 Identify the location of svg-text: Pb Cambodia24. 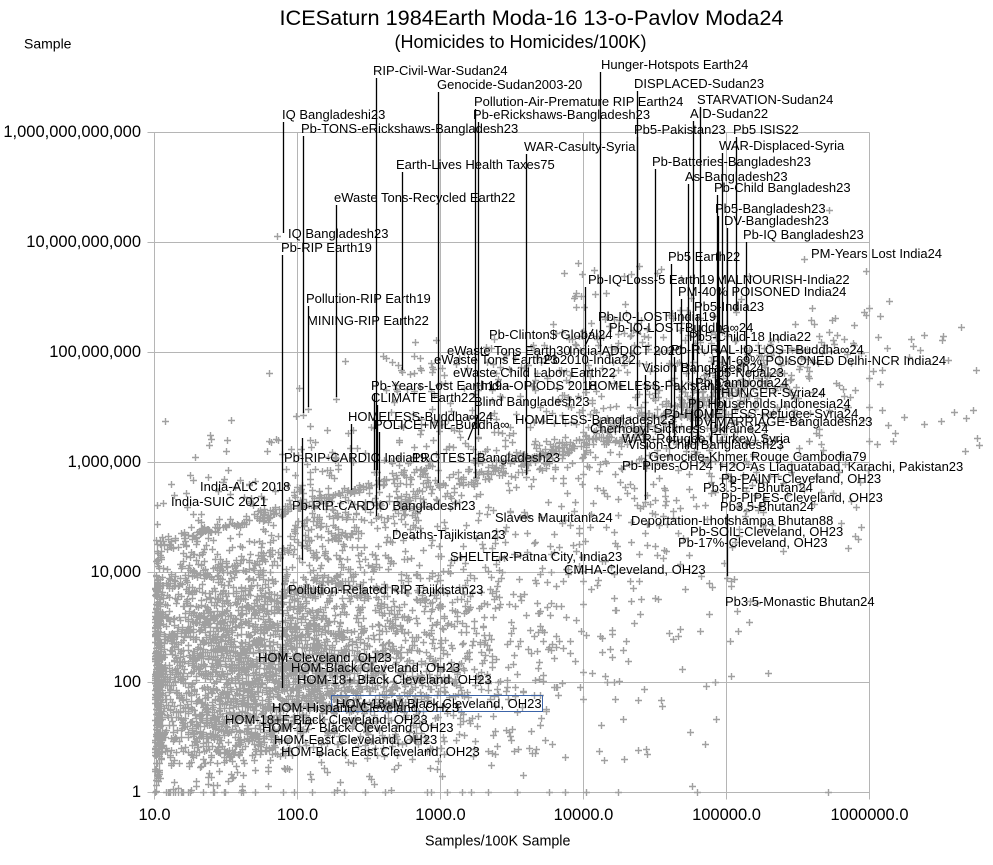
(741, 382).